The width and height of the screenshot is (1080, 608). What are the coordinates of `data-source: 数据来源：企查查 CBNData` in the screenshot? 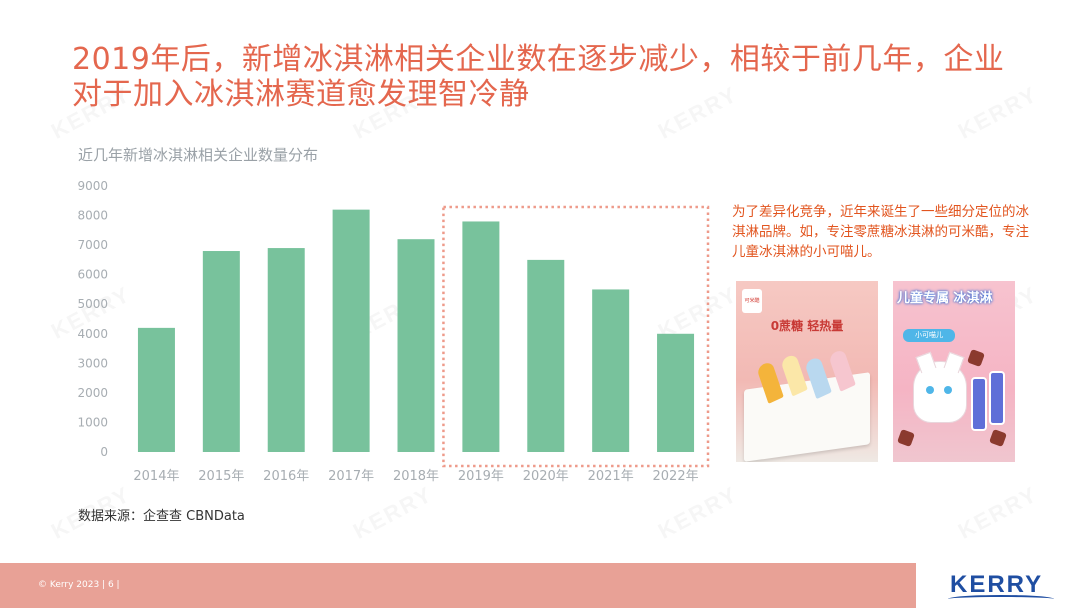 It's located at (161, 516).